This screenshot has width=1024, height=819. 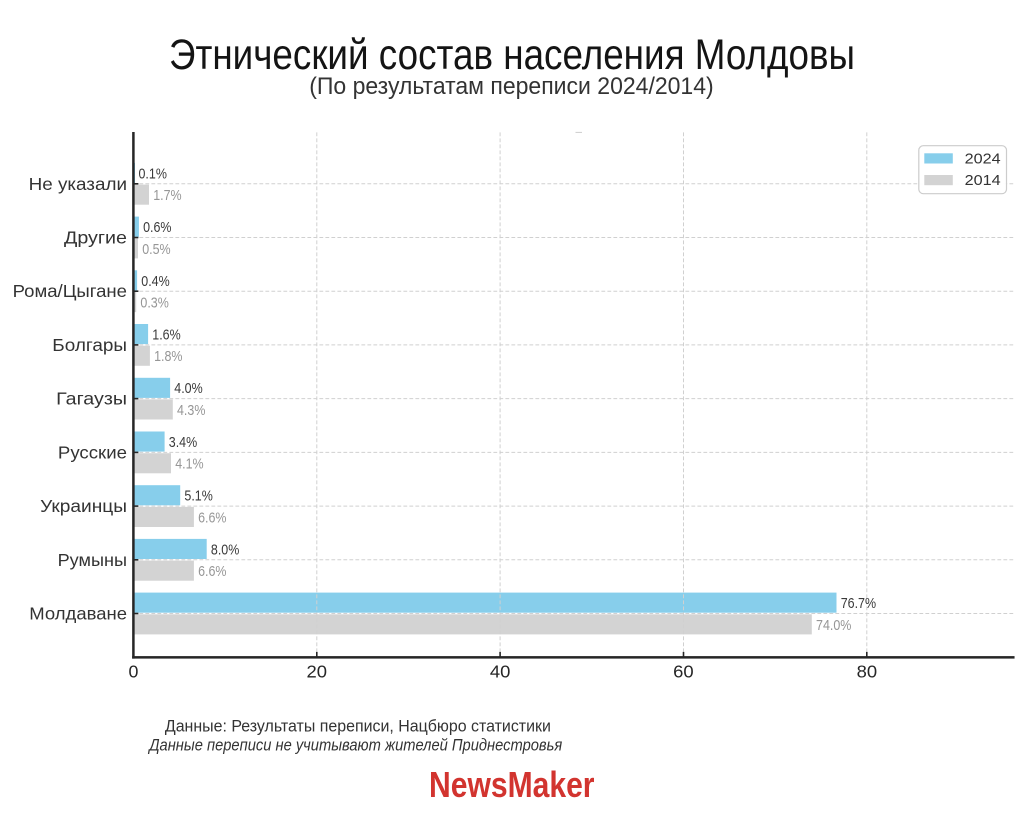 I want to click on svg-text: 2014, so click(x=983, y=181).